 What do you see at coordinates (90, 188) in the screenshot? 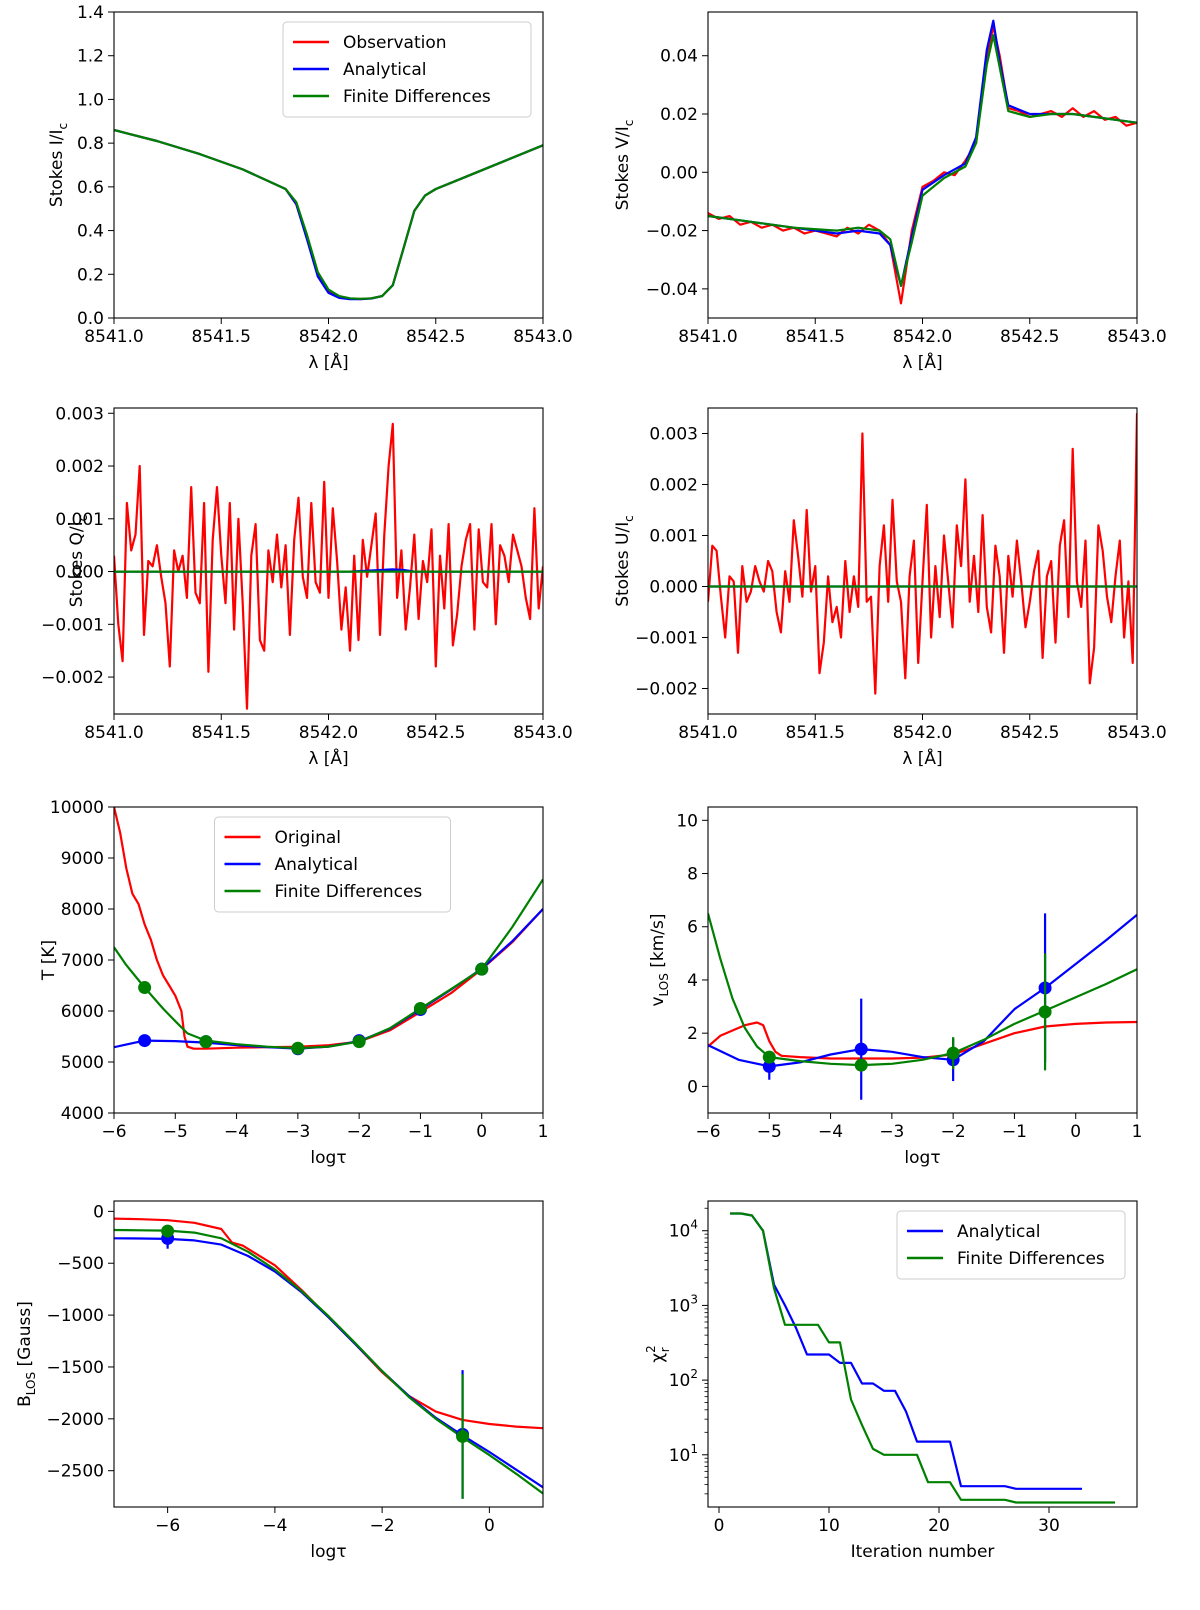
I see `y-tick-label: 0.6` at bounding box center [90, 188].